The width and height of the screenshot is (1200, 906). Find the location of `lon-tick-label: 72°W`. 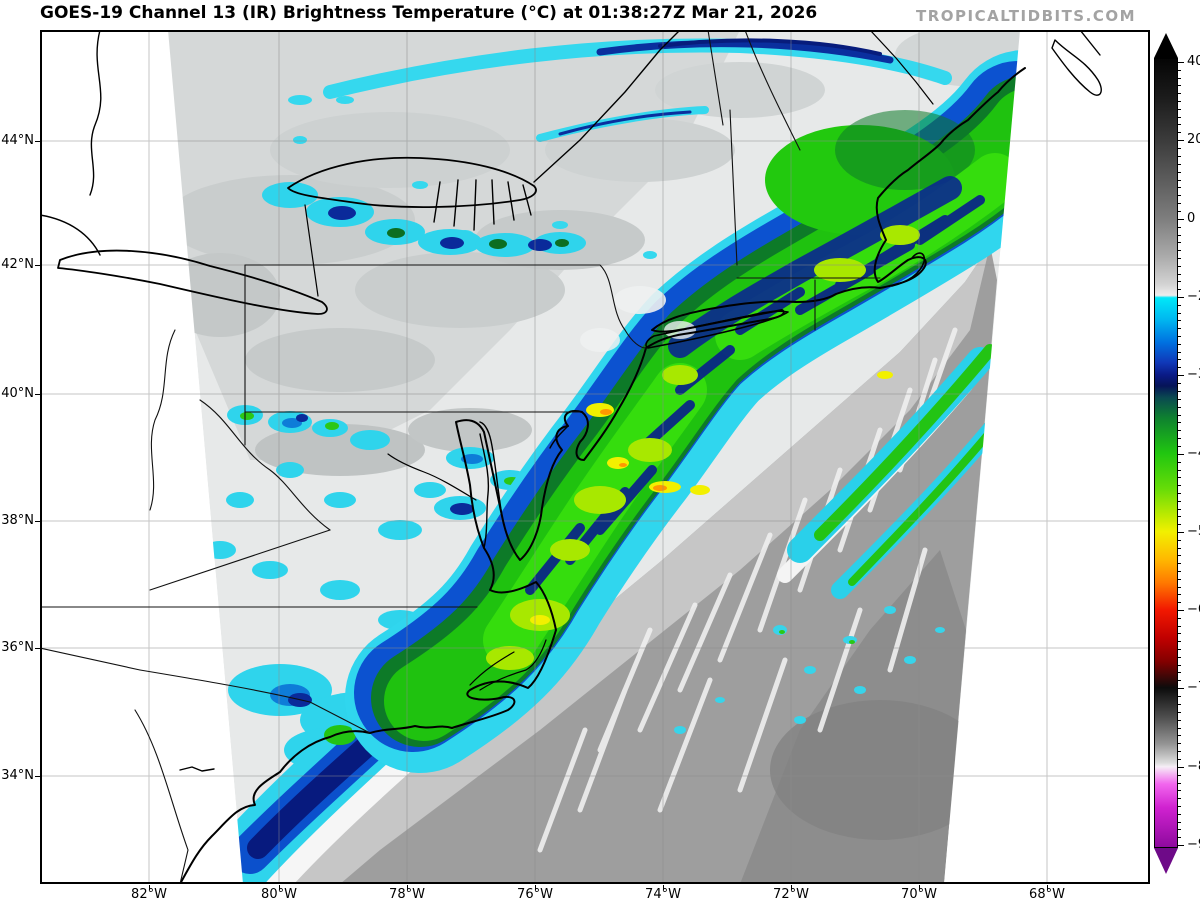

lon-tick-label: 72°W is located at coordinates (791, 894).